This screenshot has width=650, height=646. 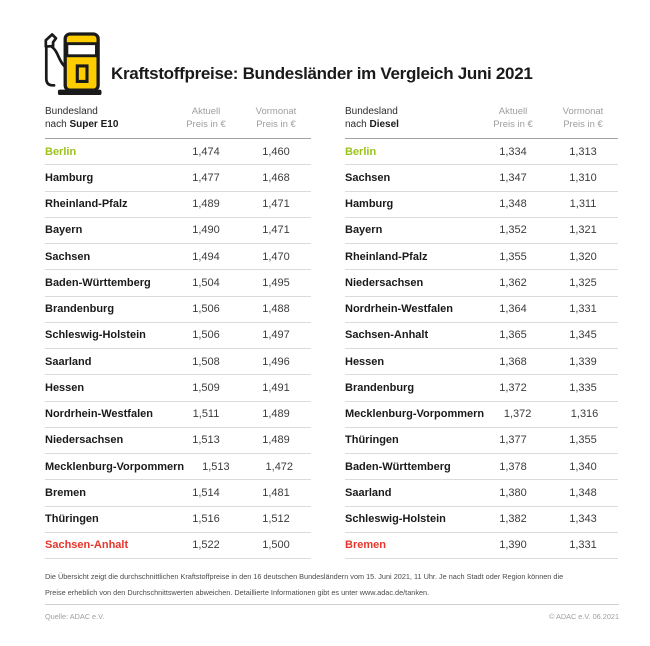 What do you see at coordinates (71, 111) in the screenshot?
I see `column-header-bundesland-line1: Bundesland` at bounding box center [71, 111].